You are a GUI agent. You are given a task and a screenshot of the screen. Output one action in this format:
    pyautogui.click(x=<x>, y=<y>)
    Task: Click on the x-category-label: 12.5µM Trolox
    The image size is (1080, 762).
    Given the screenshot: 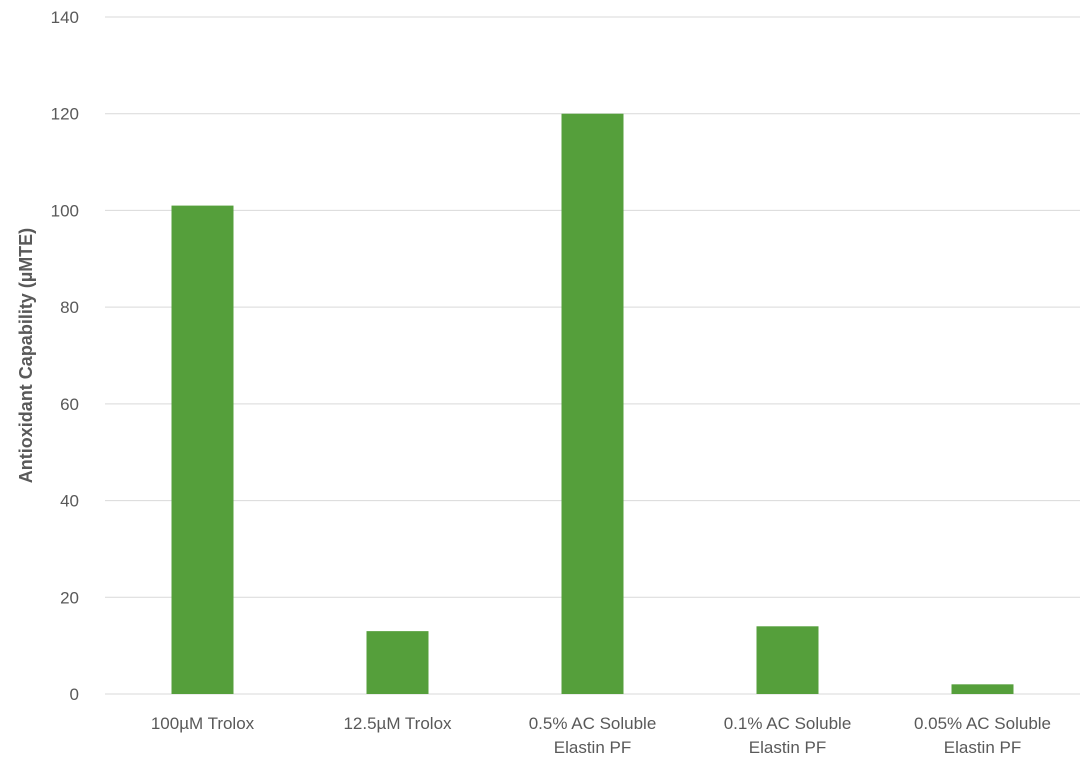 What is the action you would take?
    pyautogui.click(x=397, y=723)
    